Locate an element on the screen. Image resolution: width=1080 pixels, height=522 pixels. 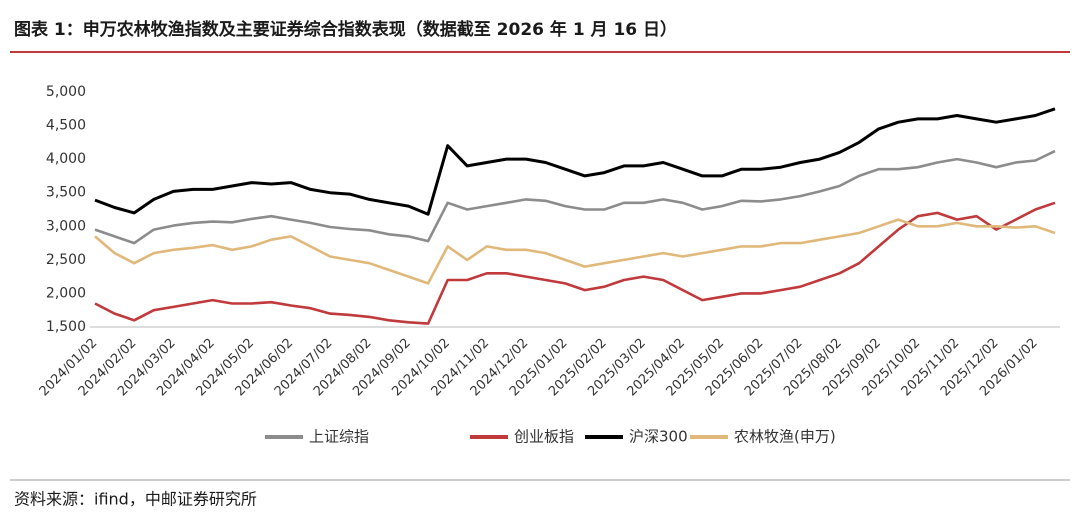
legend-label: 上证综指 is located at coordinates (339, 437).